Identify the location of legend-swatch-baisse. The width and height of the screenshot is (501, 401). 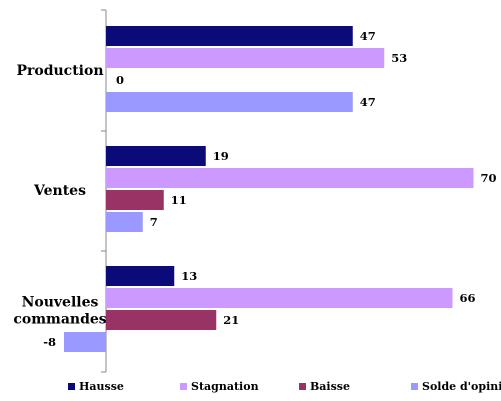
(302, 386).